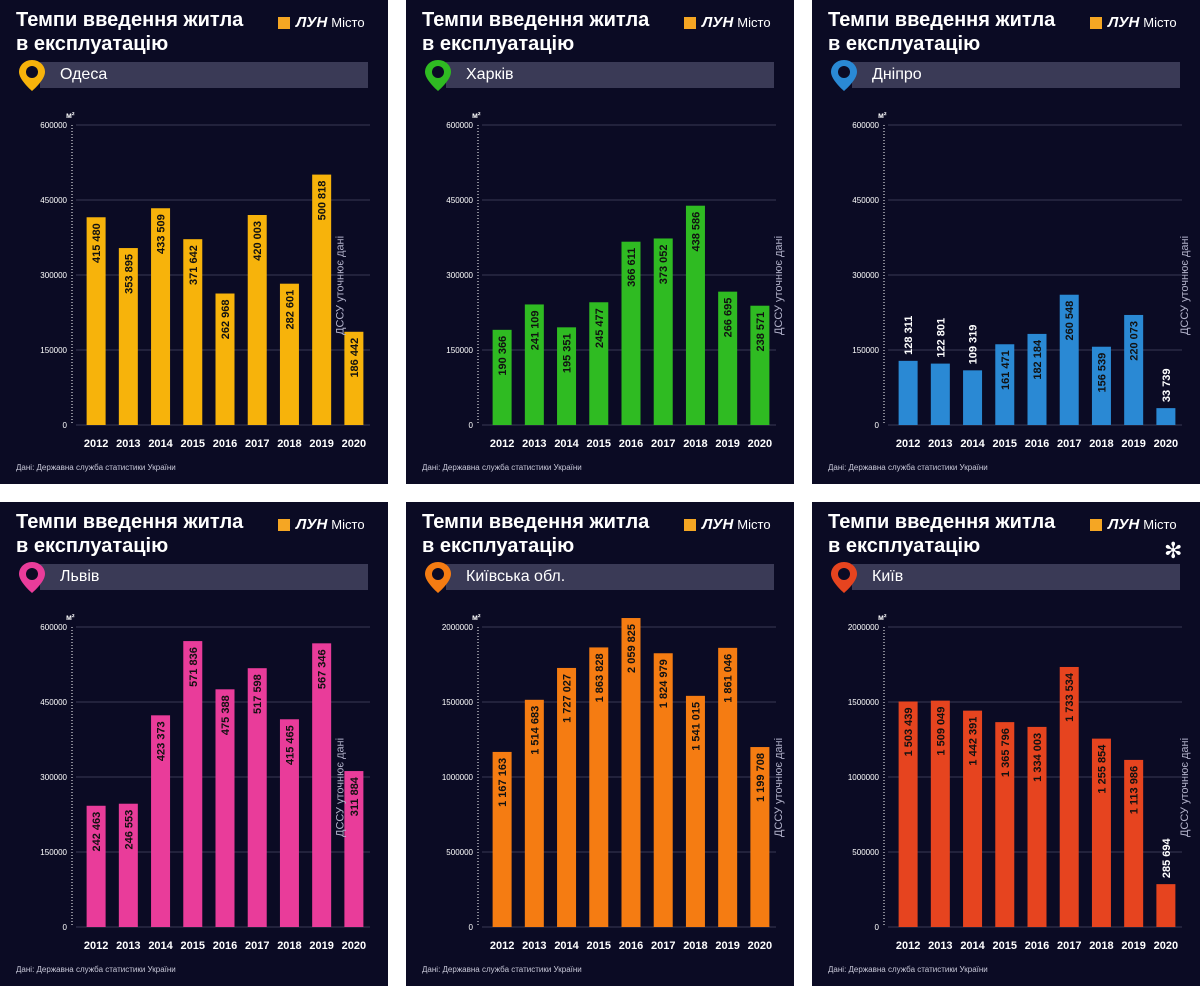  Describe the element at coordinates (696, 232) in the screenshot. I see `bar-value-label: 438 586` at that location.